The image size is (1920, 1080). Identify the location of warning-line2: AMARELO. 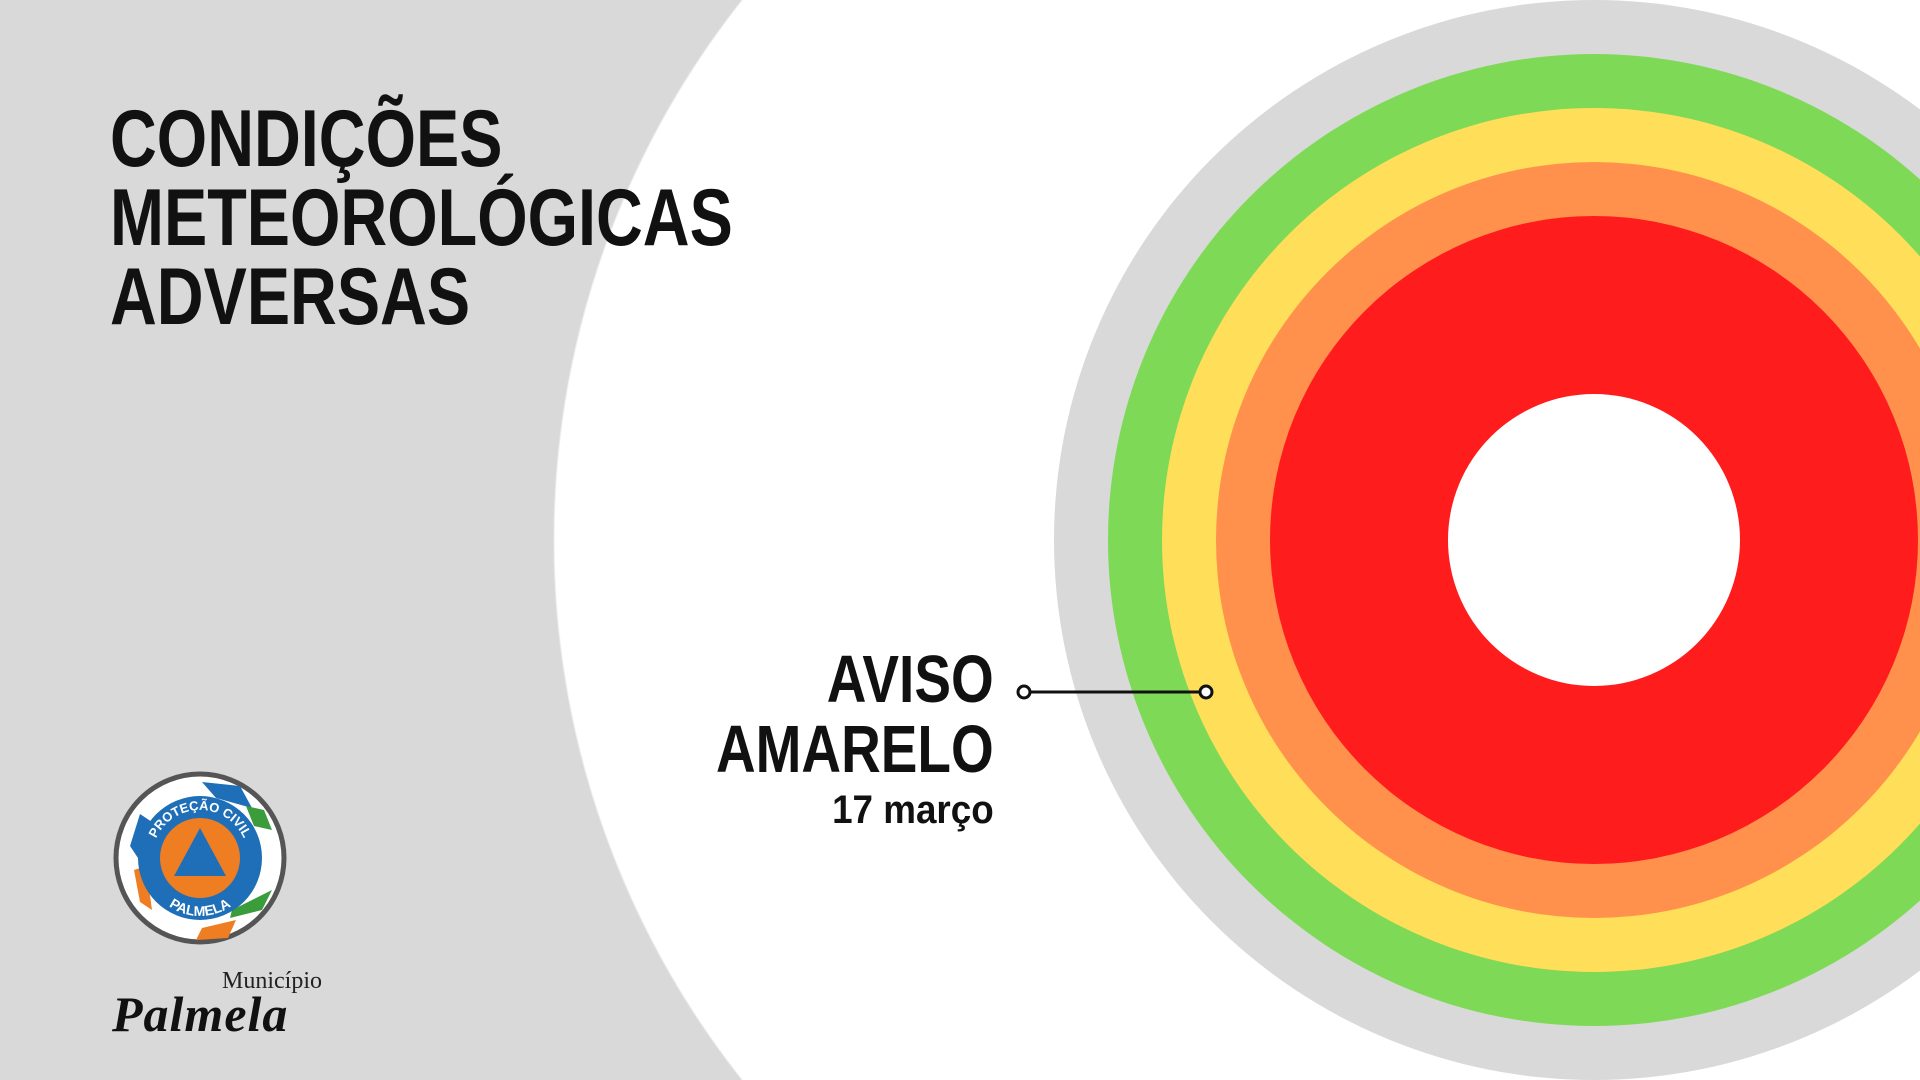
(855, 749).